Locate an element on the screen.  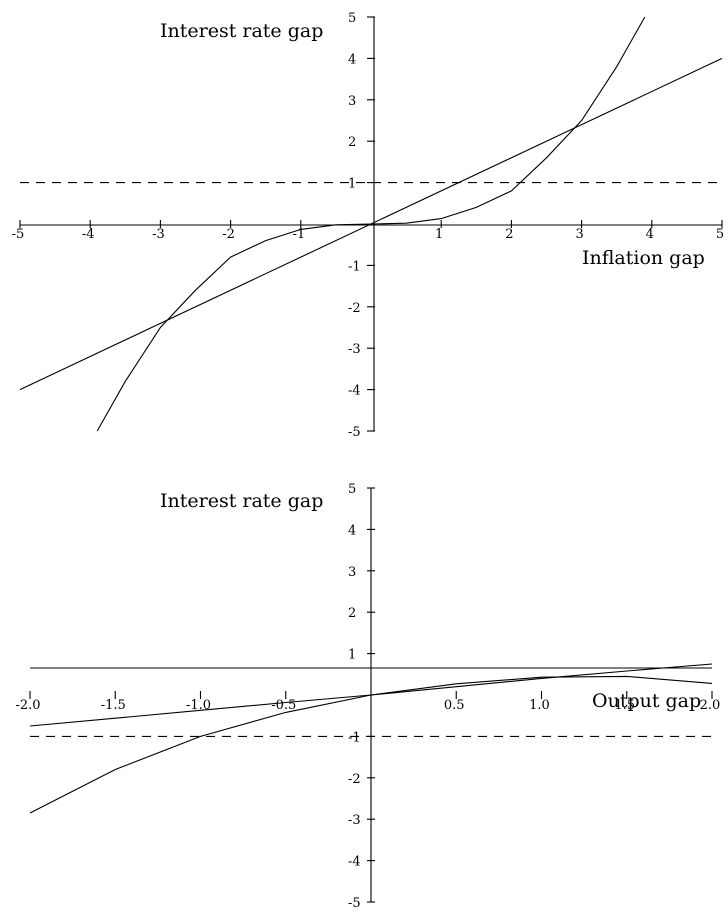
x-tick-label: 1.5 is located at coordinates (624, 705).